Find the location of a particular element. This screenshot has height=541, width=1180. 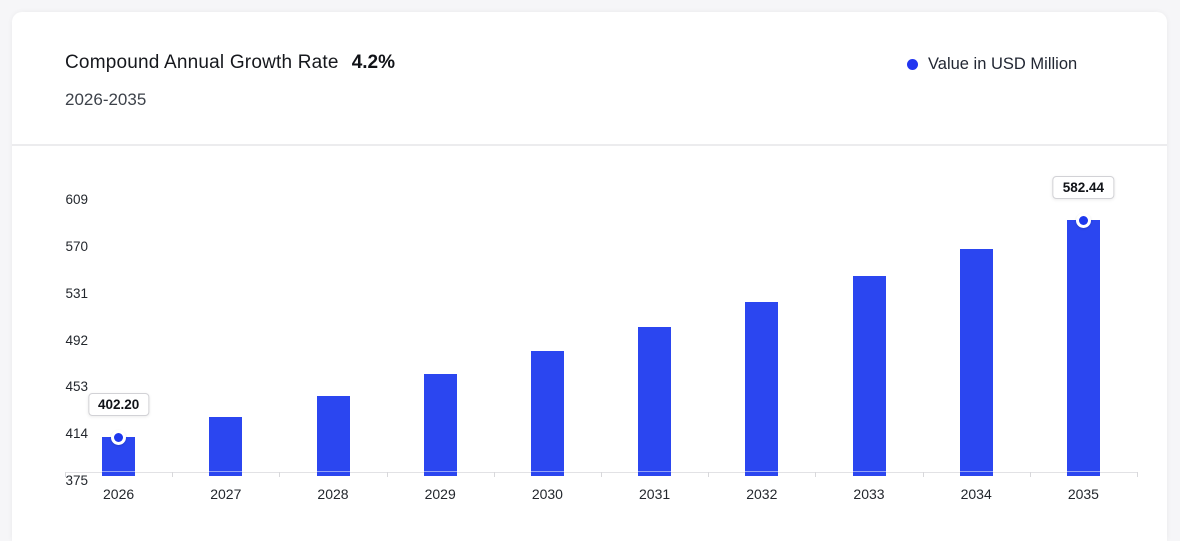

bar-2030 is located at coordinates (547, 413).